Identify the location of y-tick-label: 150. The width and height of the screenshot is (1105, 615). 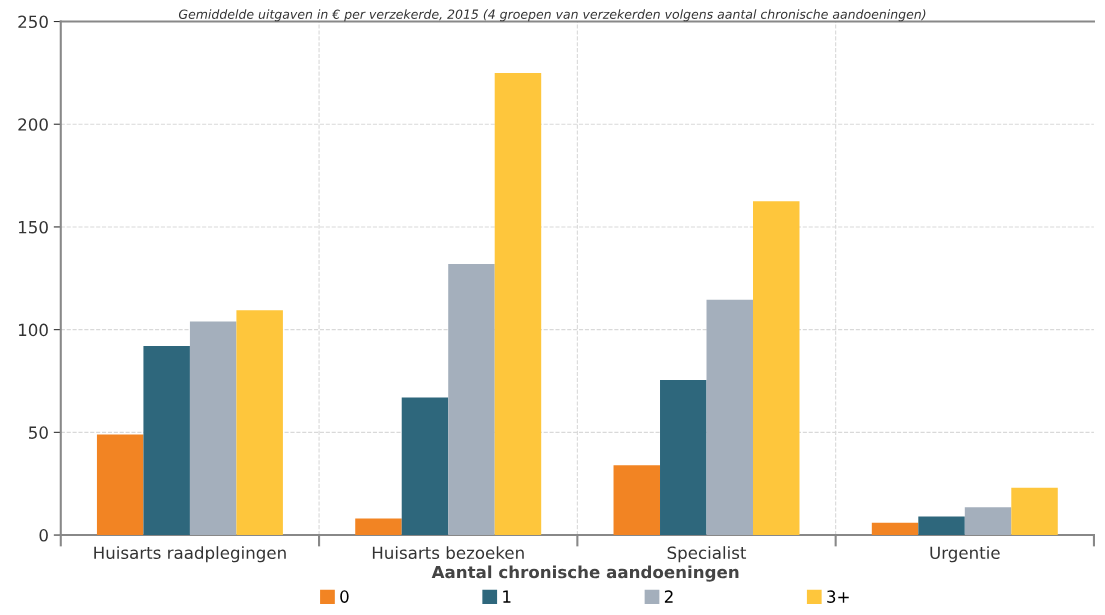
(33, 227).